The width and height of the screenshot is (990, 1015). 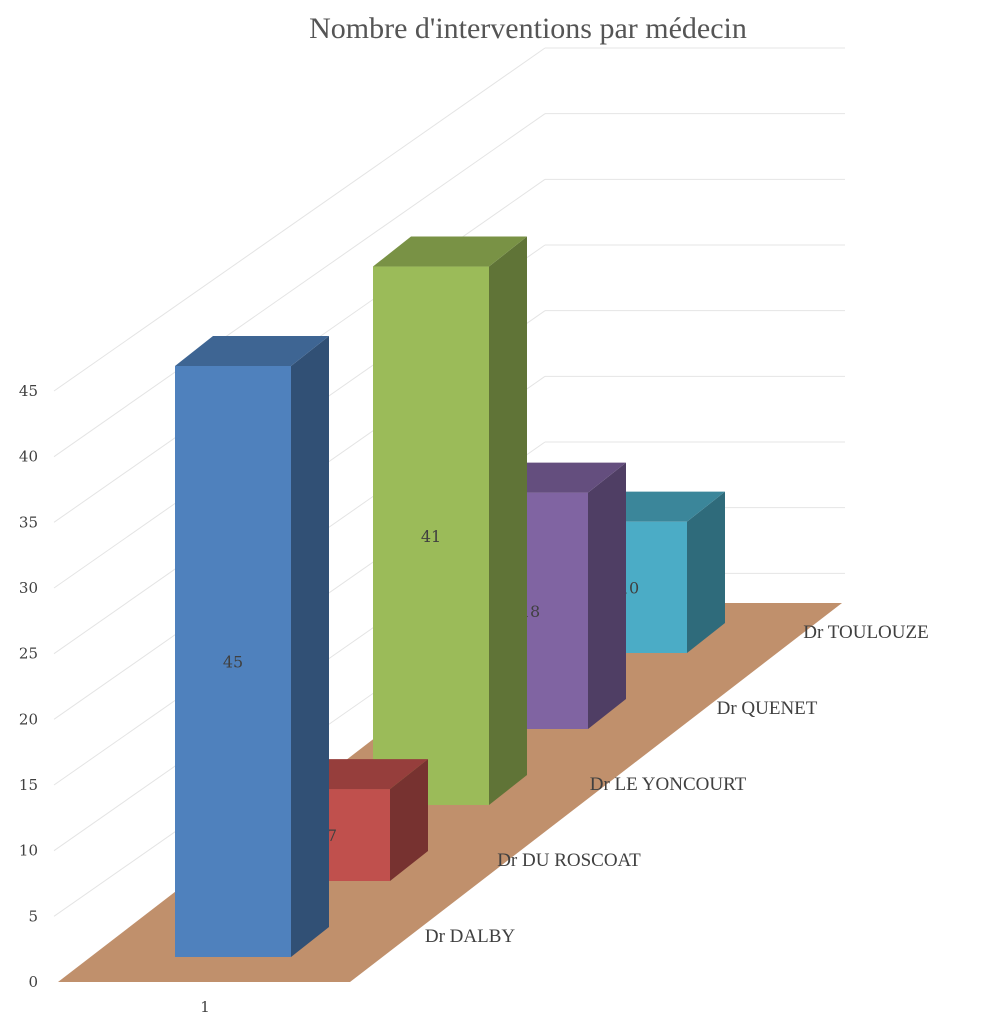 What do you see at coordinates (865, 632) in the screenshot?
I see `series-label: Dr TOULOUZE` at bounding box center [865, 632].